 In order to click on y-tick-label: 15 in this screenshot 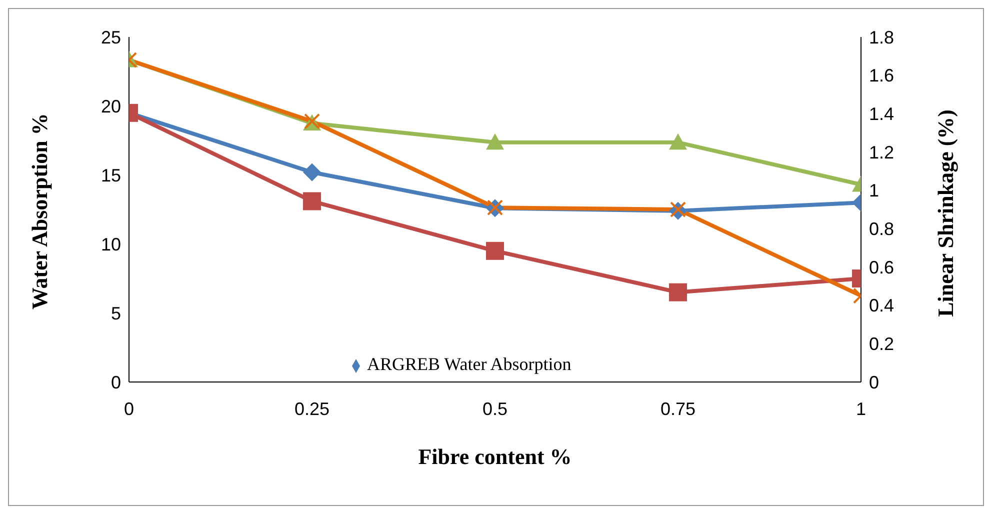, I will do `click(110, 175)`.